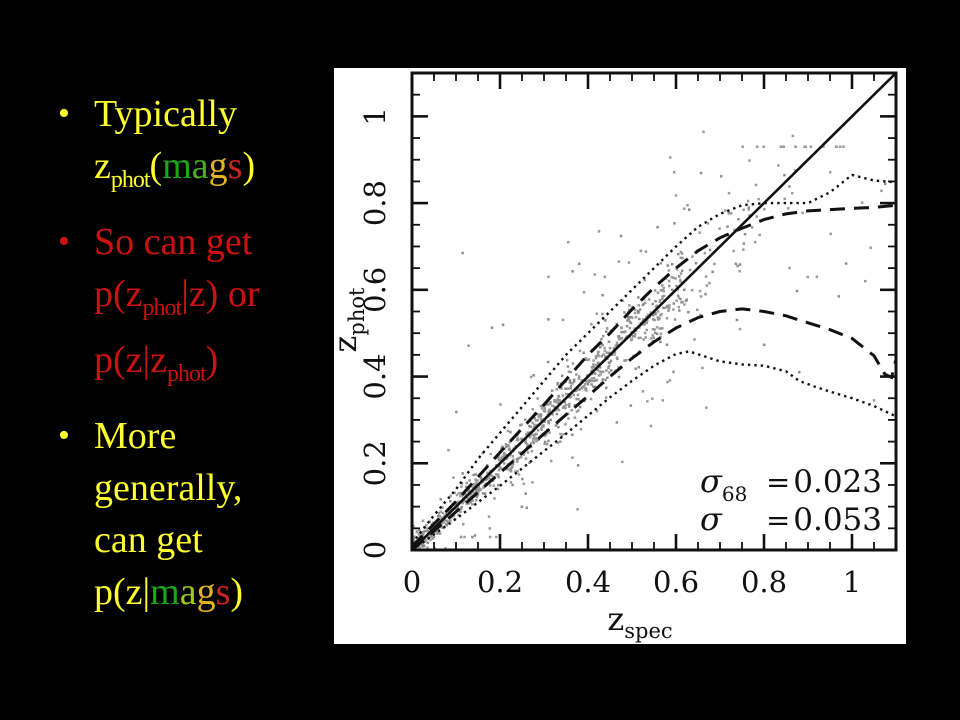  I want to click on text-segment: s, so click(235, 166).